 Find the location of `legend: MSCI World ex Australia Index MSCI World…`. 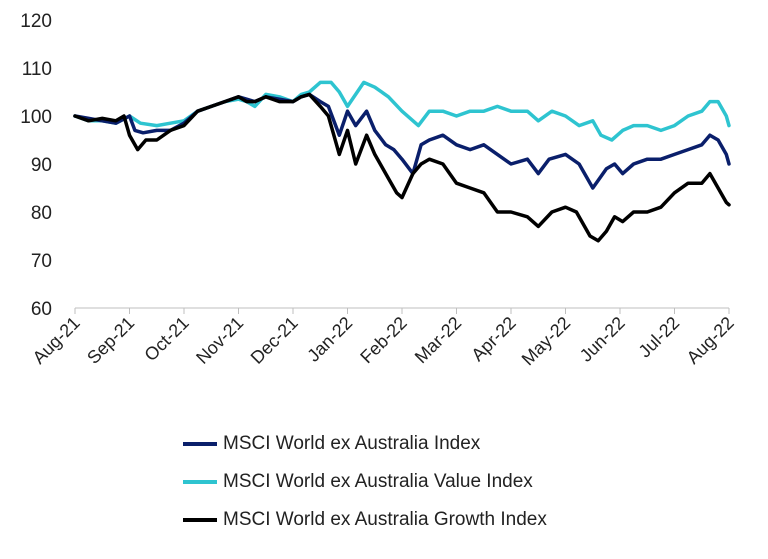

legend: MSCI World ex Australia Index MSCI World… is located at coordinates (365, 482).